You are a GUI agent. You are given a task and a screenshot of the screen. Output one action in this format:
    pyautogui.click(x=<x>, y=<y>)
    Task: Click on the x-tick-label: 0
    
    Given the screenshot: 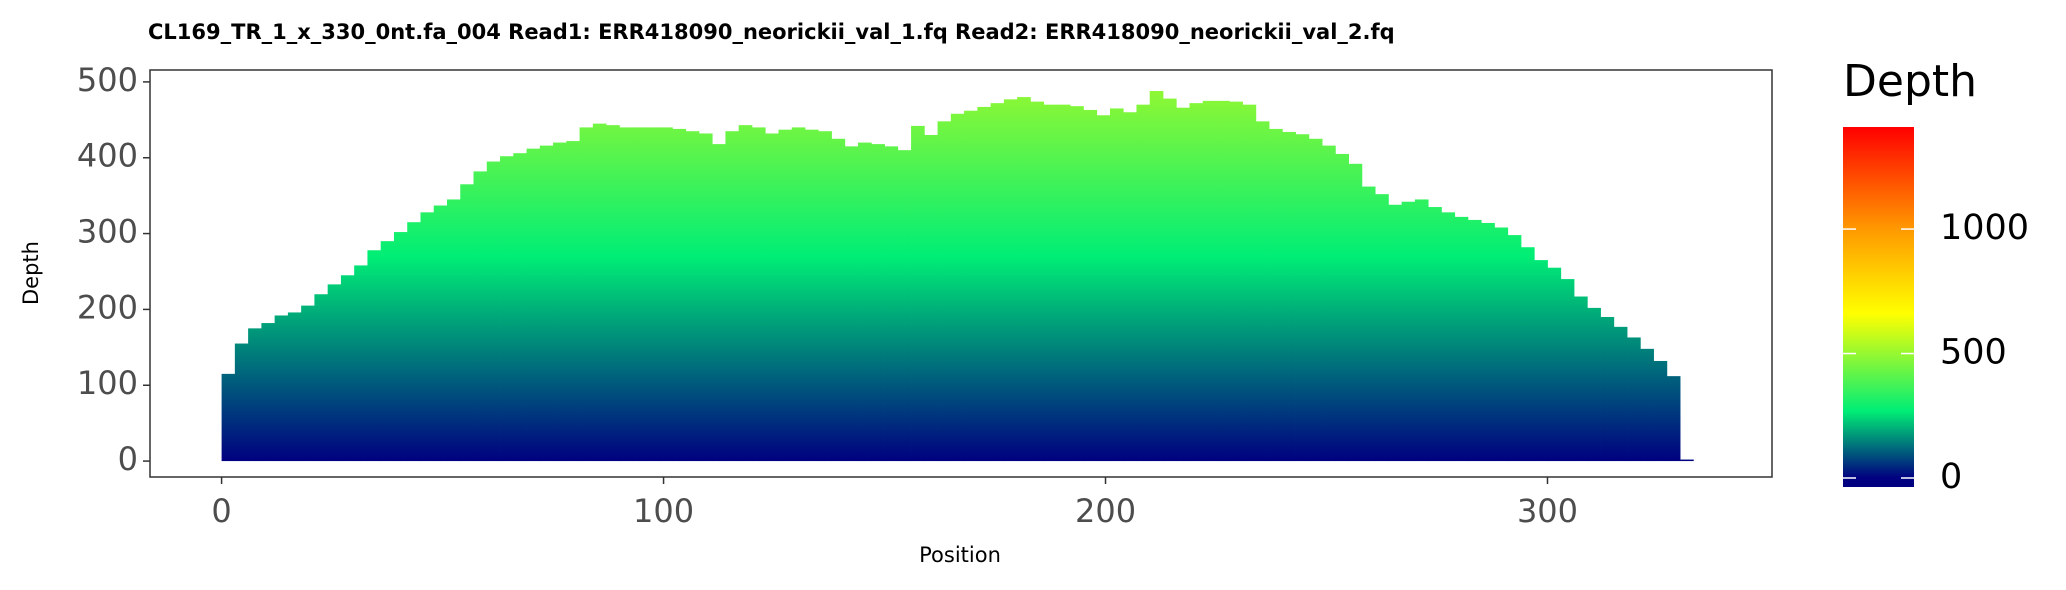 What is the action you would take?
    pyautogui.click(x=221, y=511)
    